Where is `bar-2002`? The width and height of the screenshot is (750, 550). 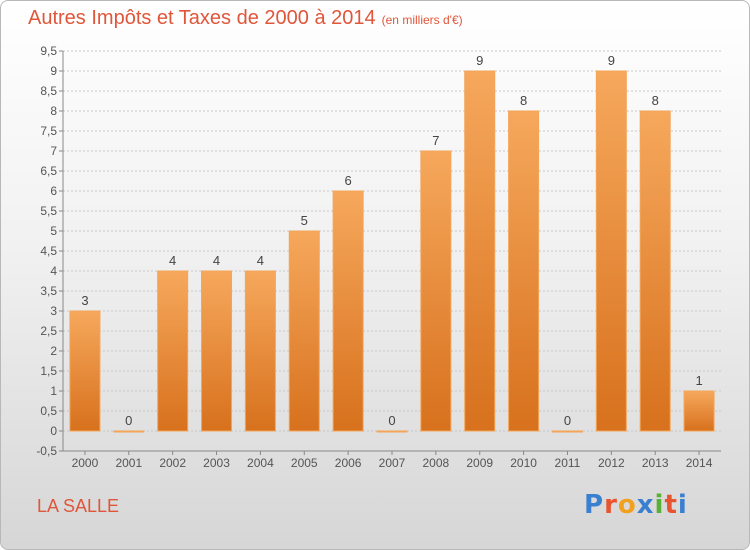
bar-2002 is located at coordinates (173, 351).